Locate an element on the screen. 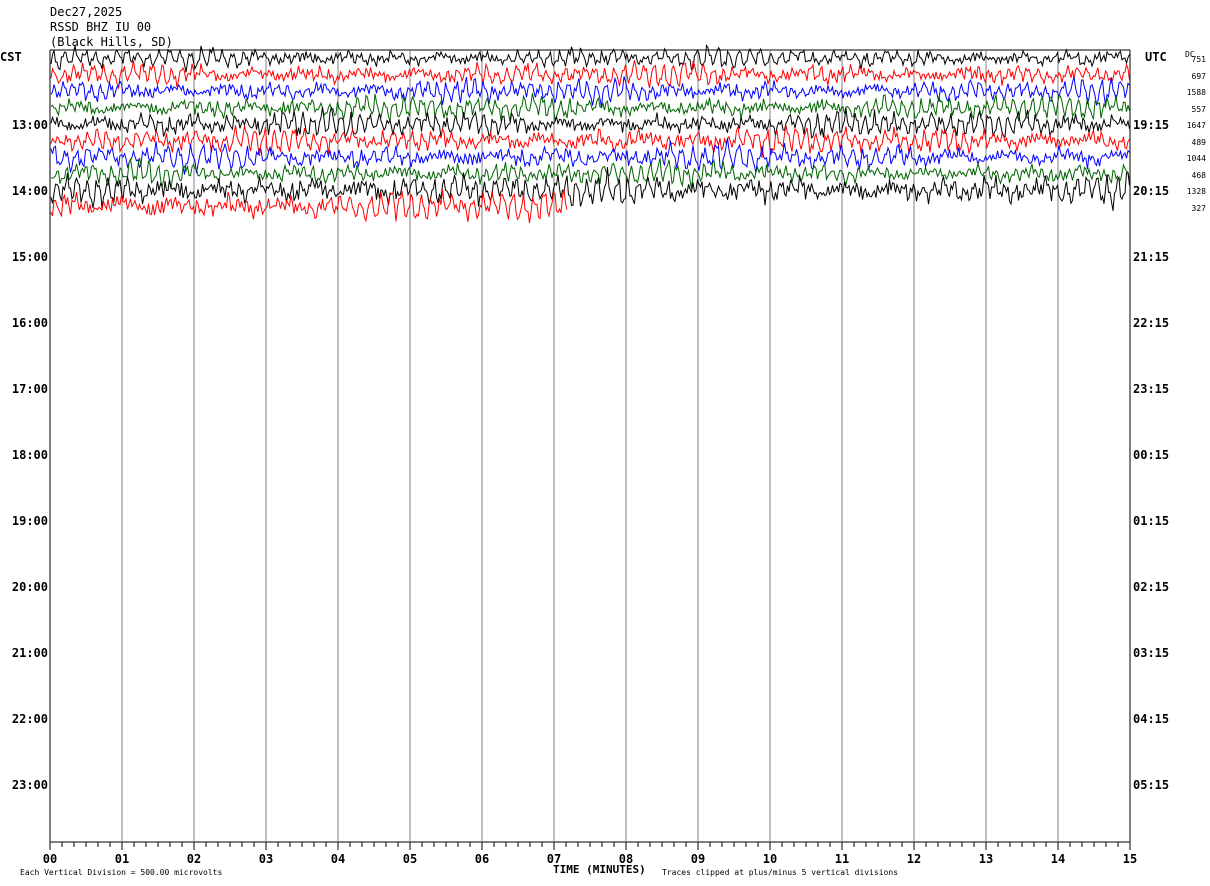 The height and width of the screenshot is (886, 1210). dc-offset-label: 1044 is located at coordinates (1196, 158).